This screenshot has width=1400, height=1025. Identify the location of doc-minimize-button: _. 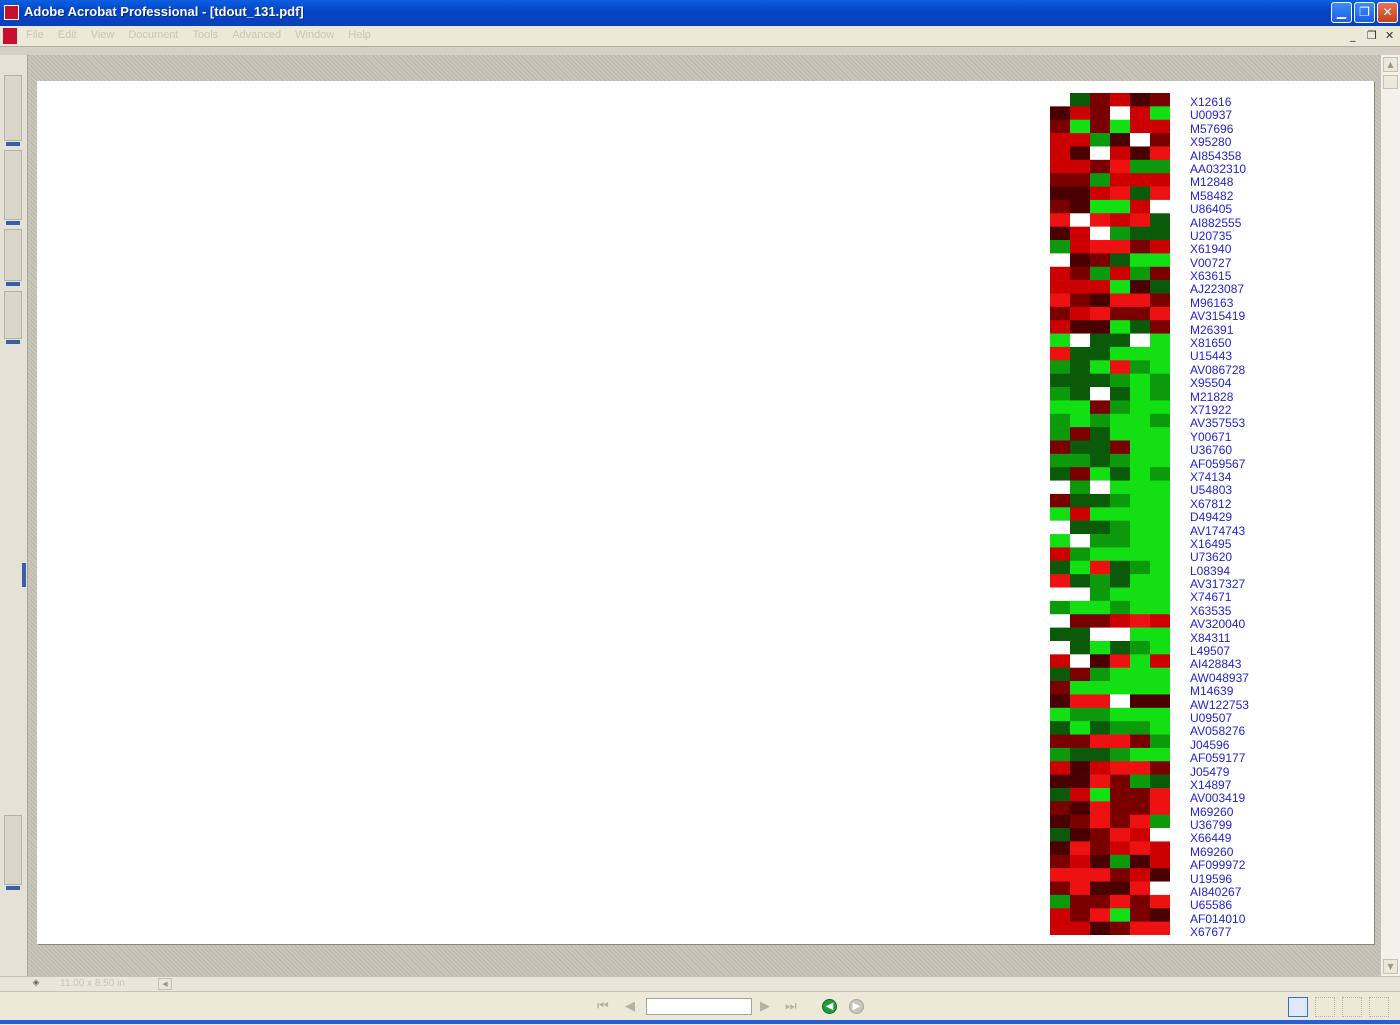
(1353, 35).